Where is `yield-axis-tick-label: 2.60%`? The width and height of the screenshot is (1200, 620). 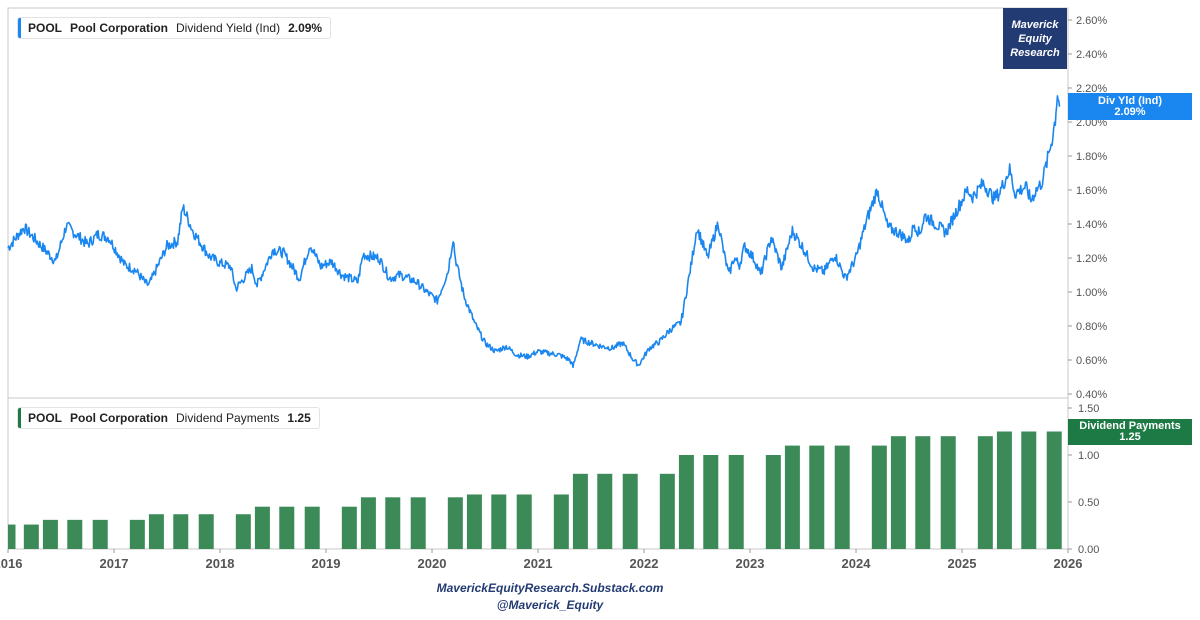
yield-axis-tick-label: 2.60% is located at coordinates (1091, 21).